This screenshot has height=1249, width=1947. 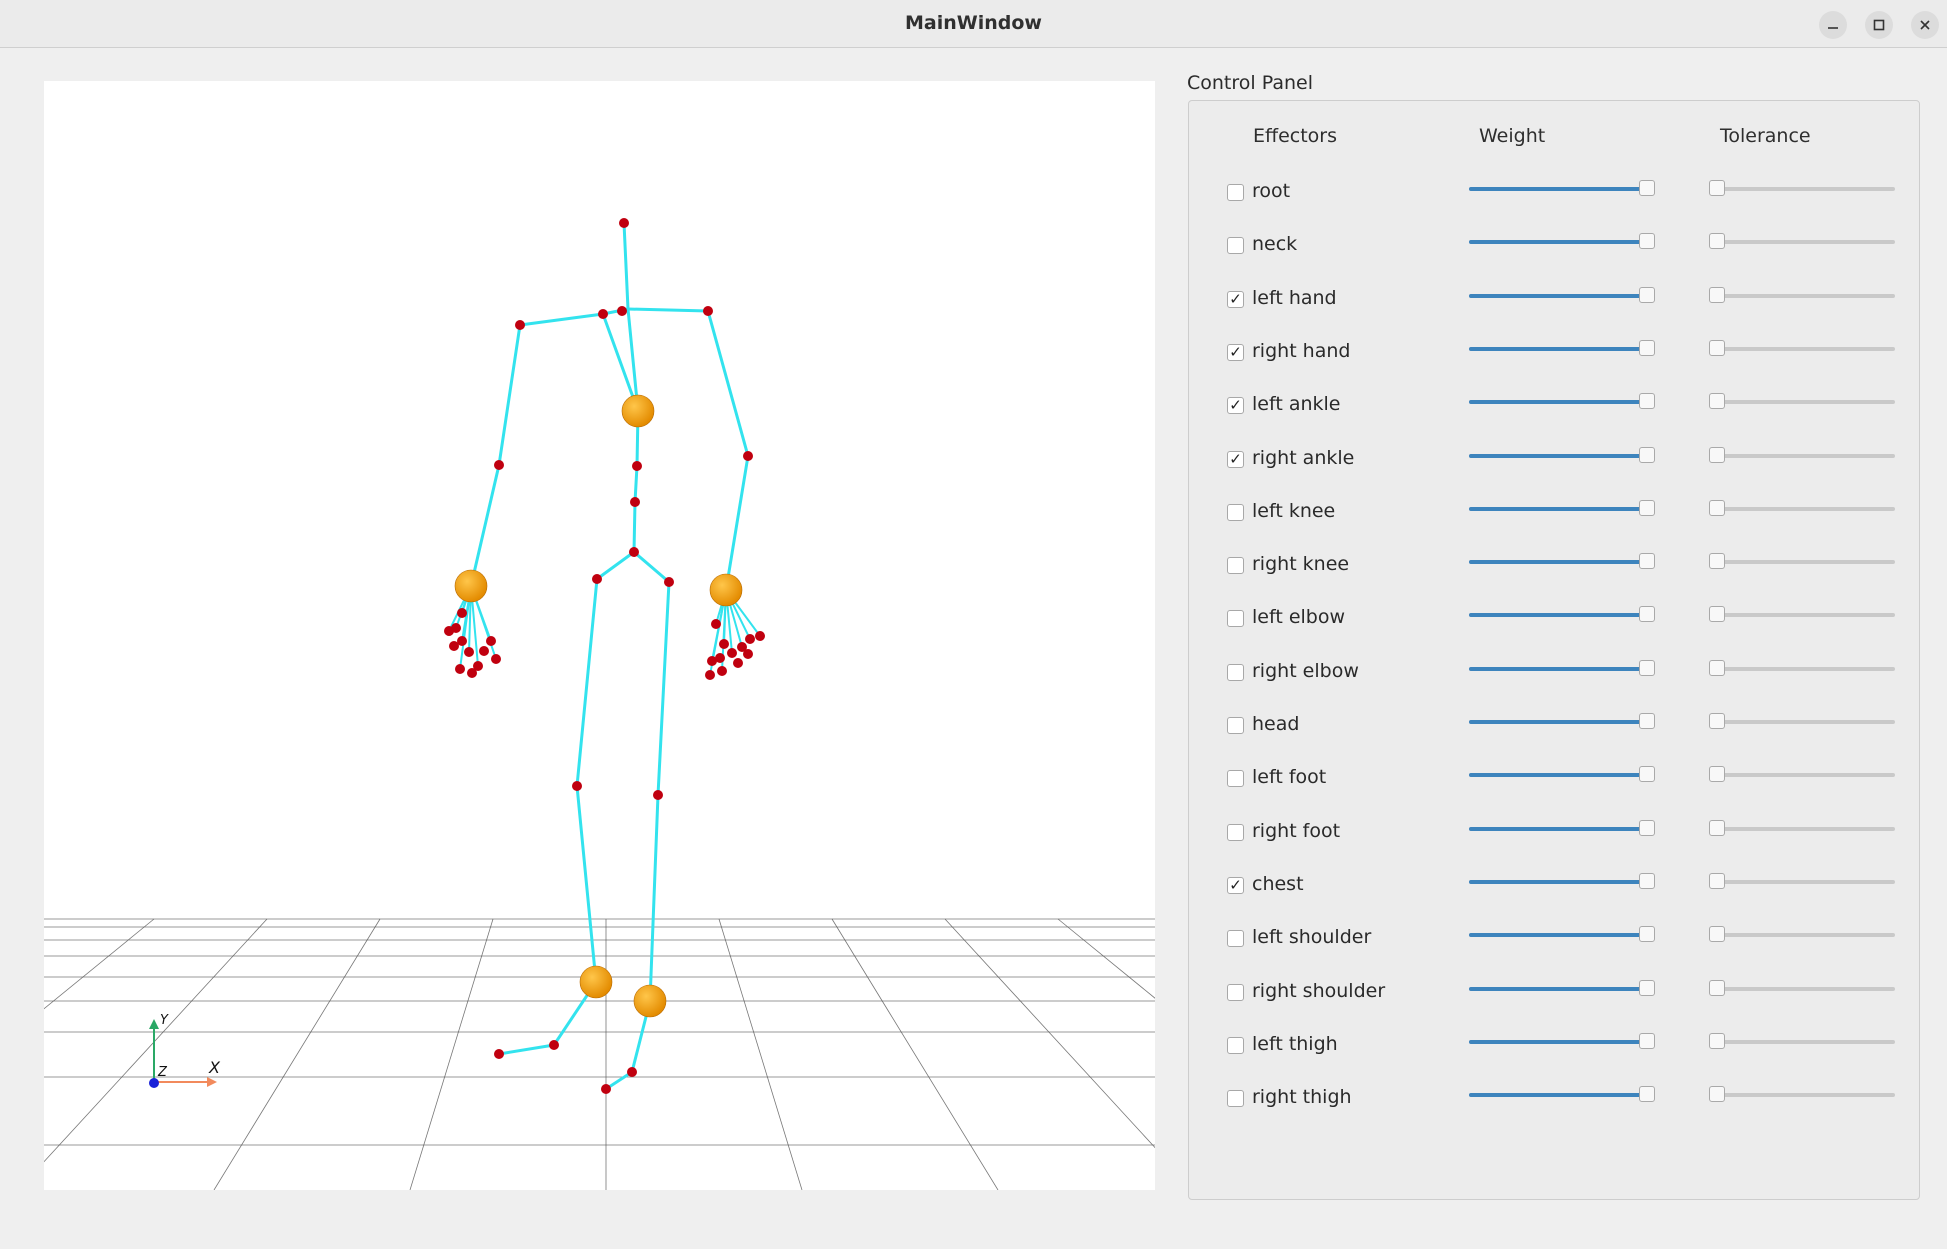 I want to click on right-ankle-effector-sphere, so click(x=650, y=1001).